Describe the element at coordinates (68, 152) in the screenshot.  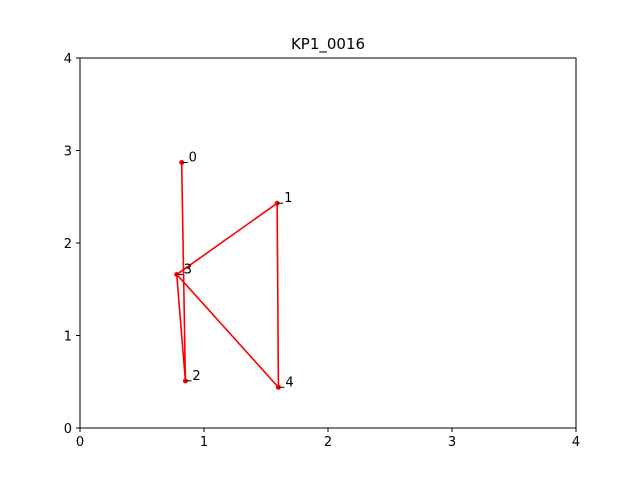
I see `y-tick-label: 3` at that location.